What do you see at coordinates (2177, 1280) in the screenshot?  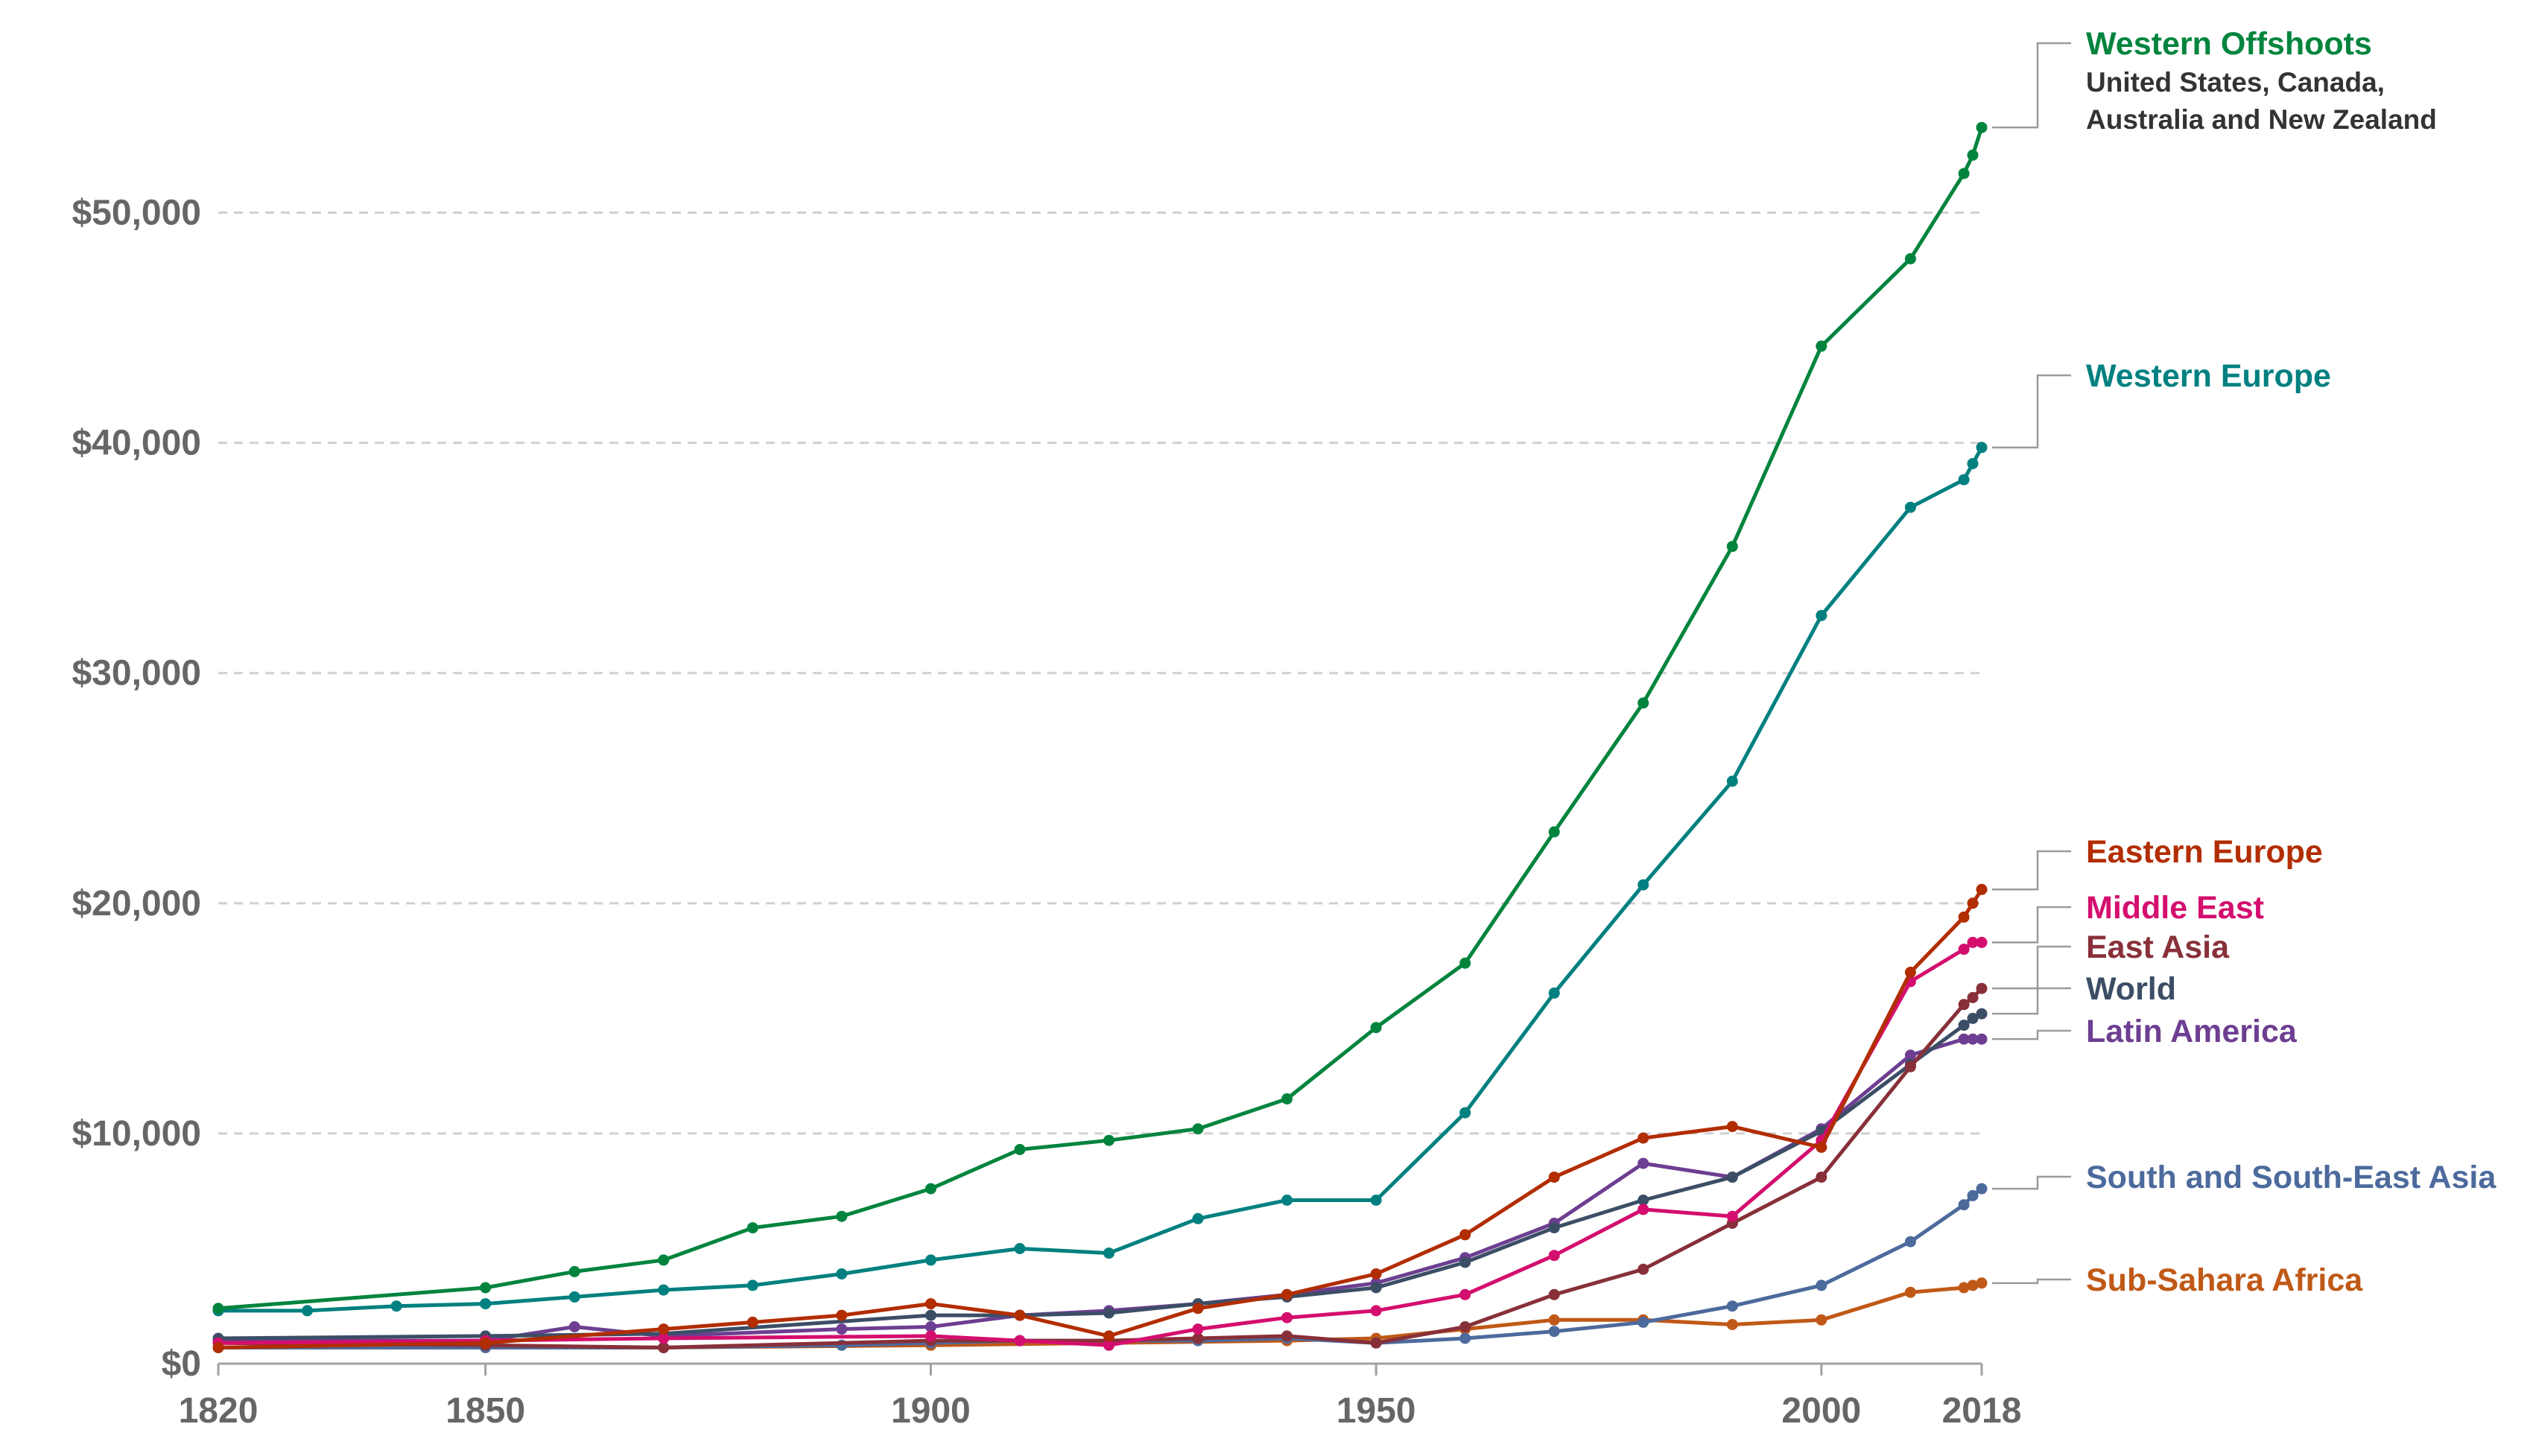 I see `series-label-group: Sub-Sahara Africa` at bounding box center [2177, 1280].